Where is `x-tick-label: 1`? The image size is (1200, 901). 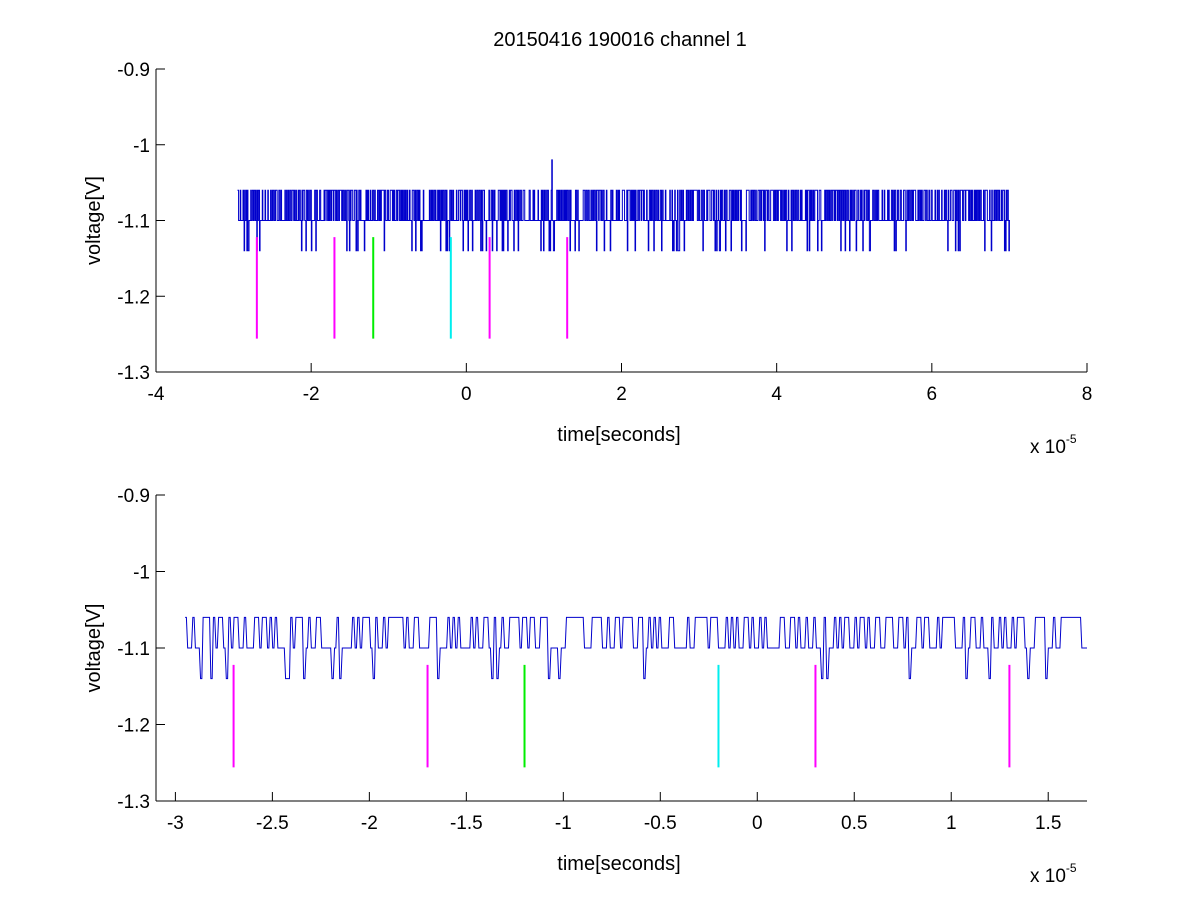 x-tick-label: 1 is located at coordinates (951, 823).